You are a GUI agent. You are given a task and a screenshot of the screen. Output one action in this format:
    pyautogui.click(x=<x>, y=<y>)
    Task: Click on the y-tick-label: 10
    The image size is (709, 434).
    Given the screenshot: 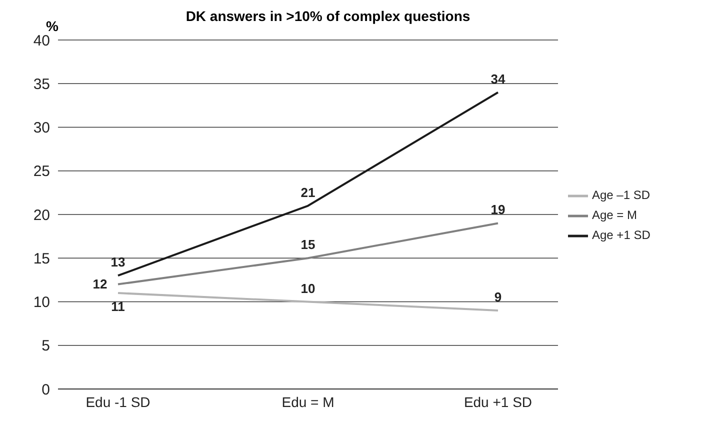 What is the action you would take?
    pyautogui.click(x=41, y=303)
    